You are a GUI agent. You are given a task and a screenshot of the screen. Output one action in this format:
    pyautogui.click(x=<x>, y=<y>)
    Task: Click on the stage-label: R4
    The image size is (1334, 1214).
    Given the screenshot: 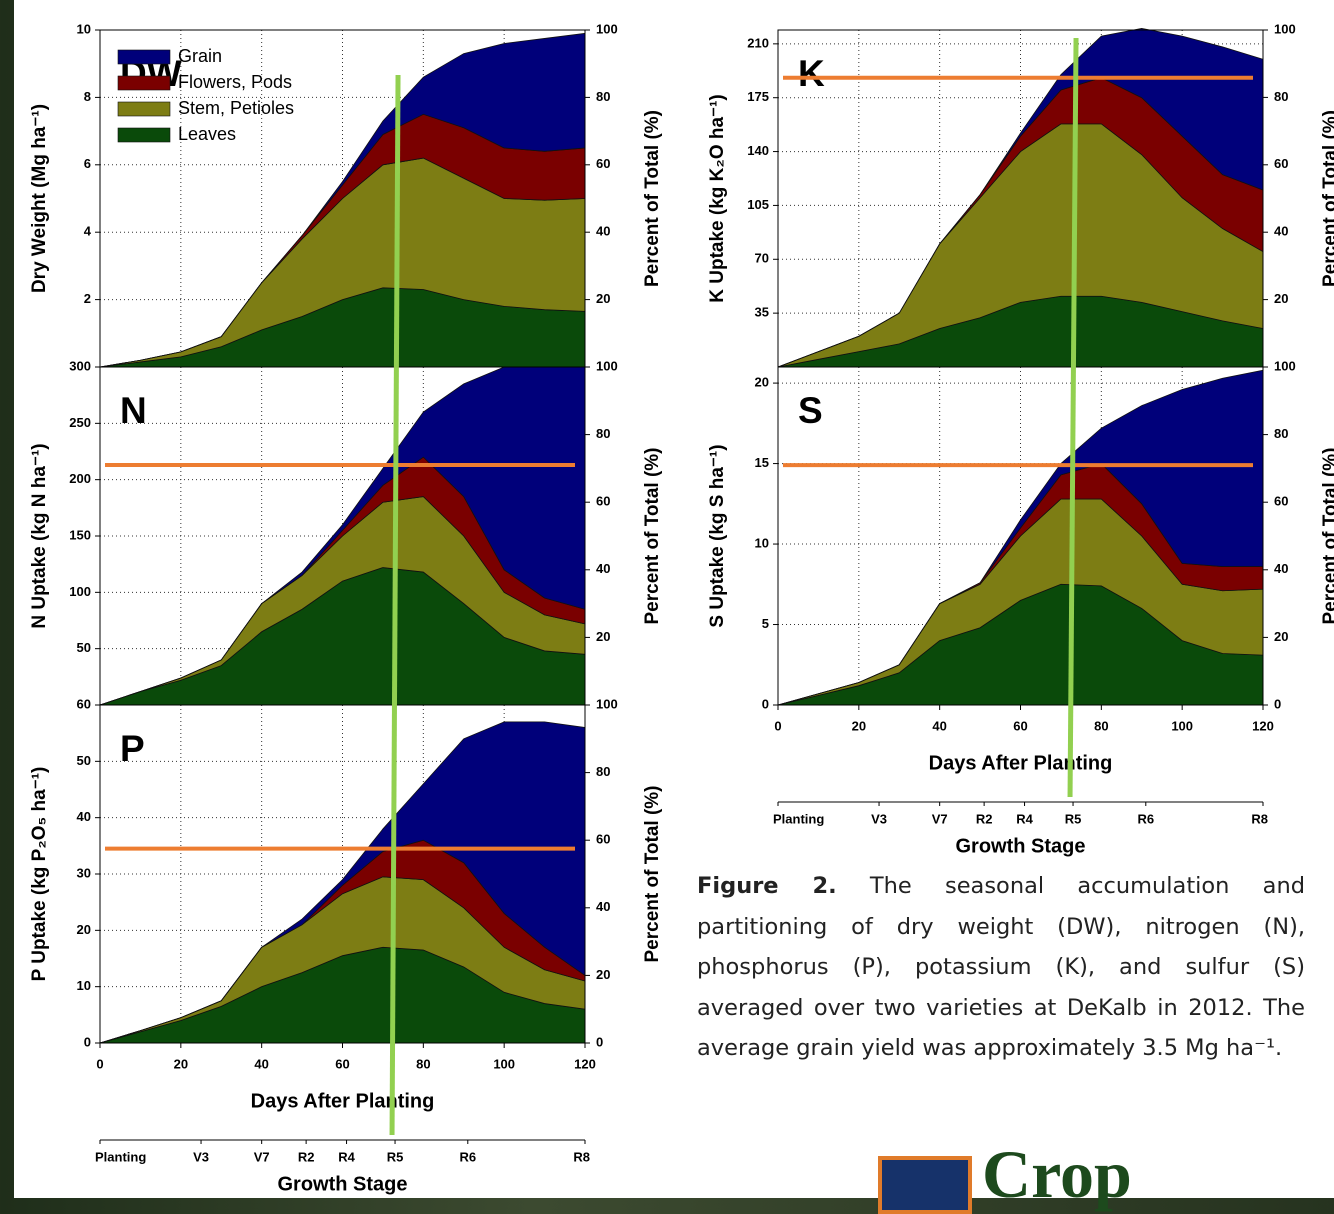 What is the action you would take?
    pyautogui.click(x=346, y=1156)
    